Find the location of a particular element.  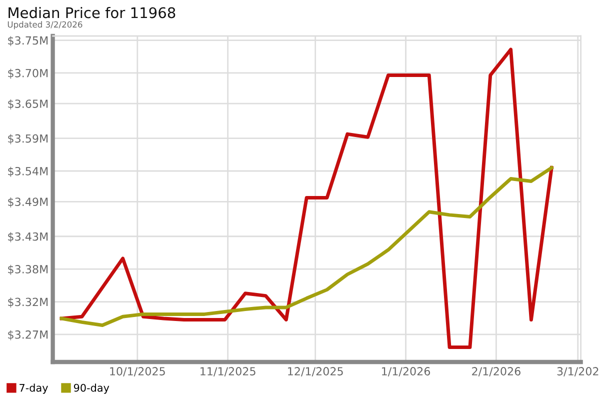

legend-label: 90-day is located at coordinates (92, 389).